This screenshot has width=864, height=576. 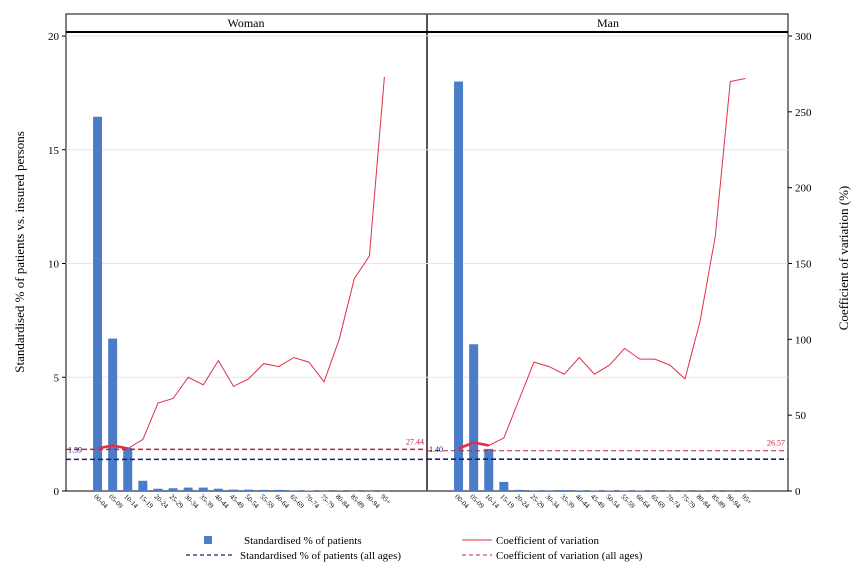 What do you see at coordinates (245, 23) in the screenshot?
I see `panel-title-woman: Woman` at bounding box center [245, 23].